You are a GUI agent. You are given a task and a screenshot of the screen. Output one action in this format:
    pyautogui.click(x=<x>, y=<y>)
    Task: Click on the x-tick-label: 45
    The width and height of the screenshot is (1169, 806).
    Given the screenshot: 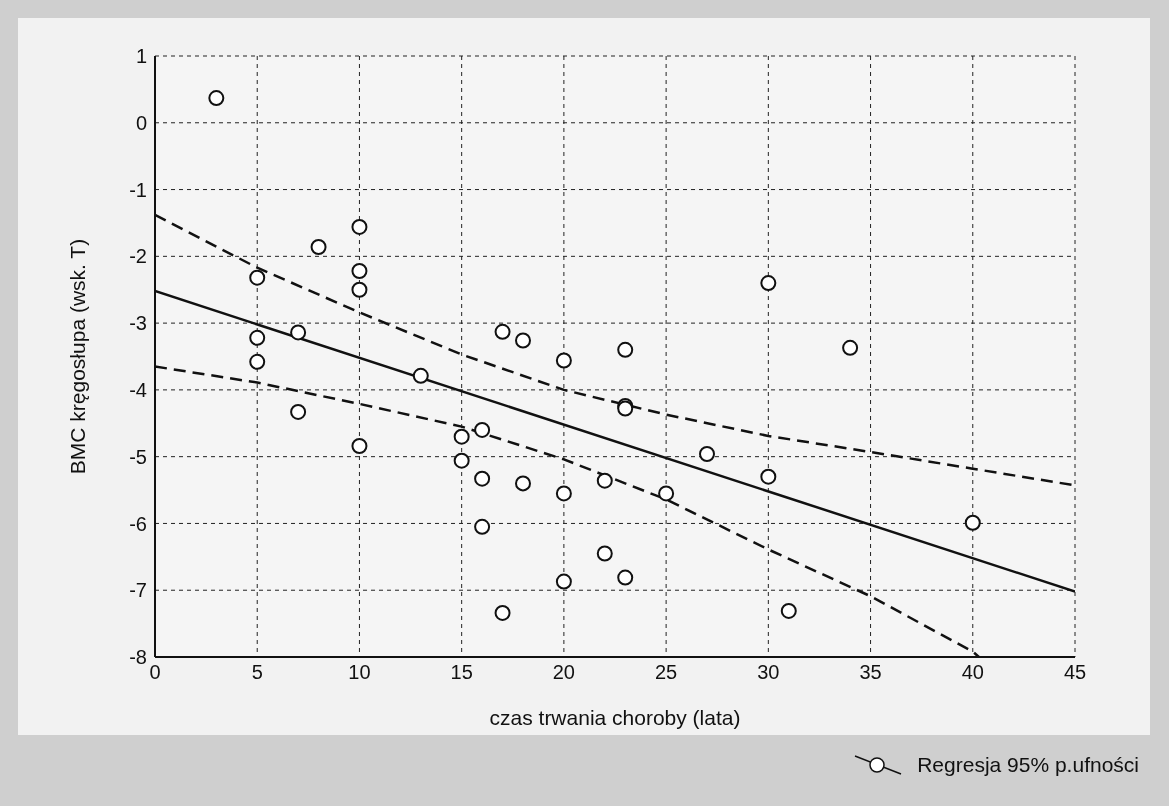 What is the action you would take?
    pyautogui.click(x=1075, y=672)
    